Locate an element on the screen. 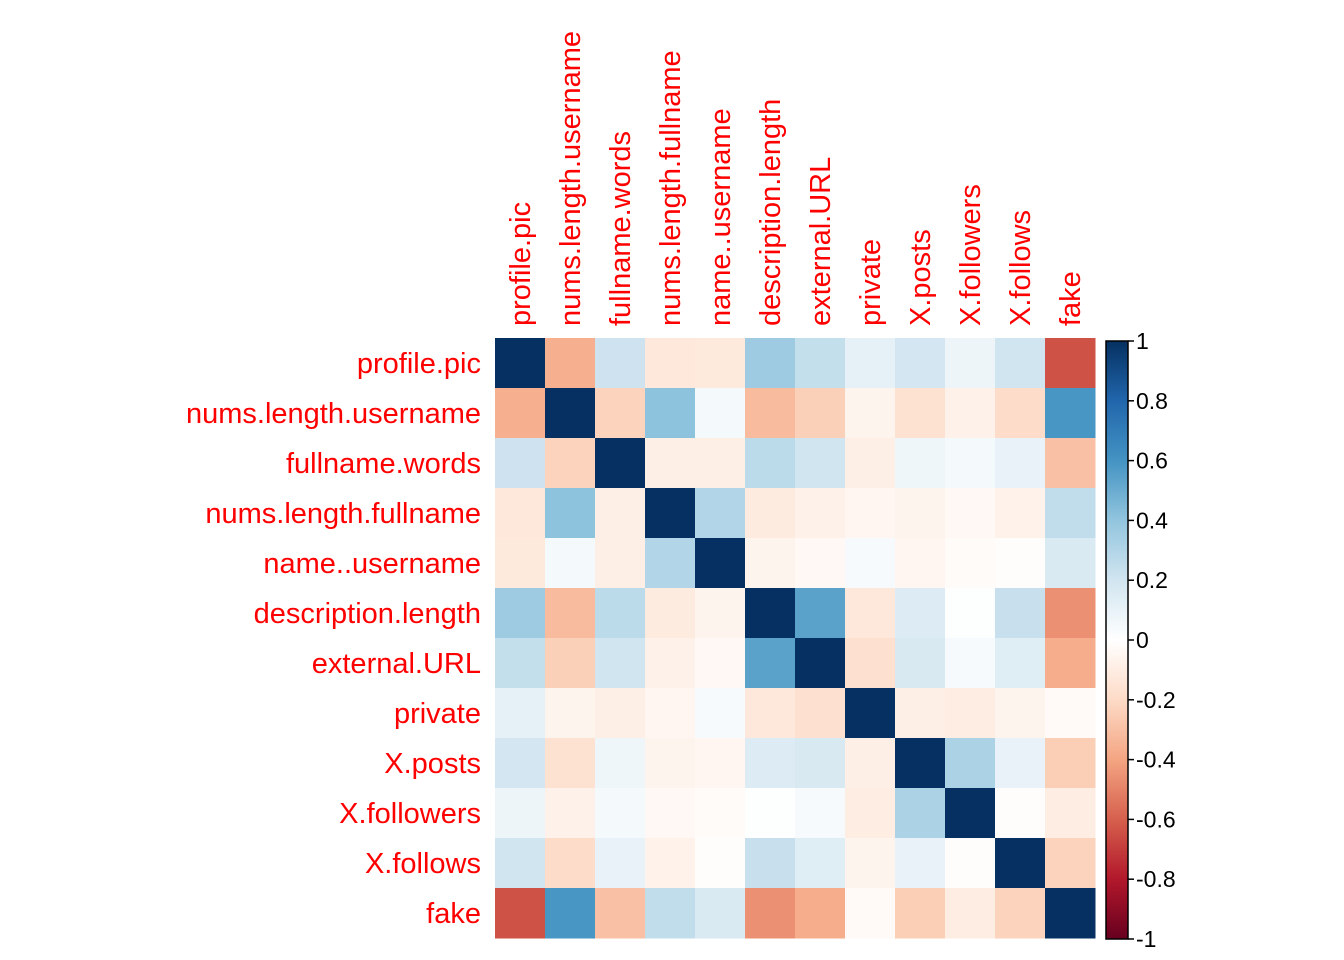  heatmap-cell-private-fake is located at coordinates (1070, 713).